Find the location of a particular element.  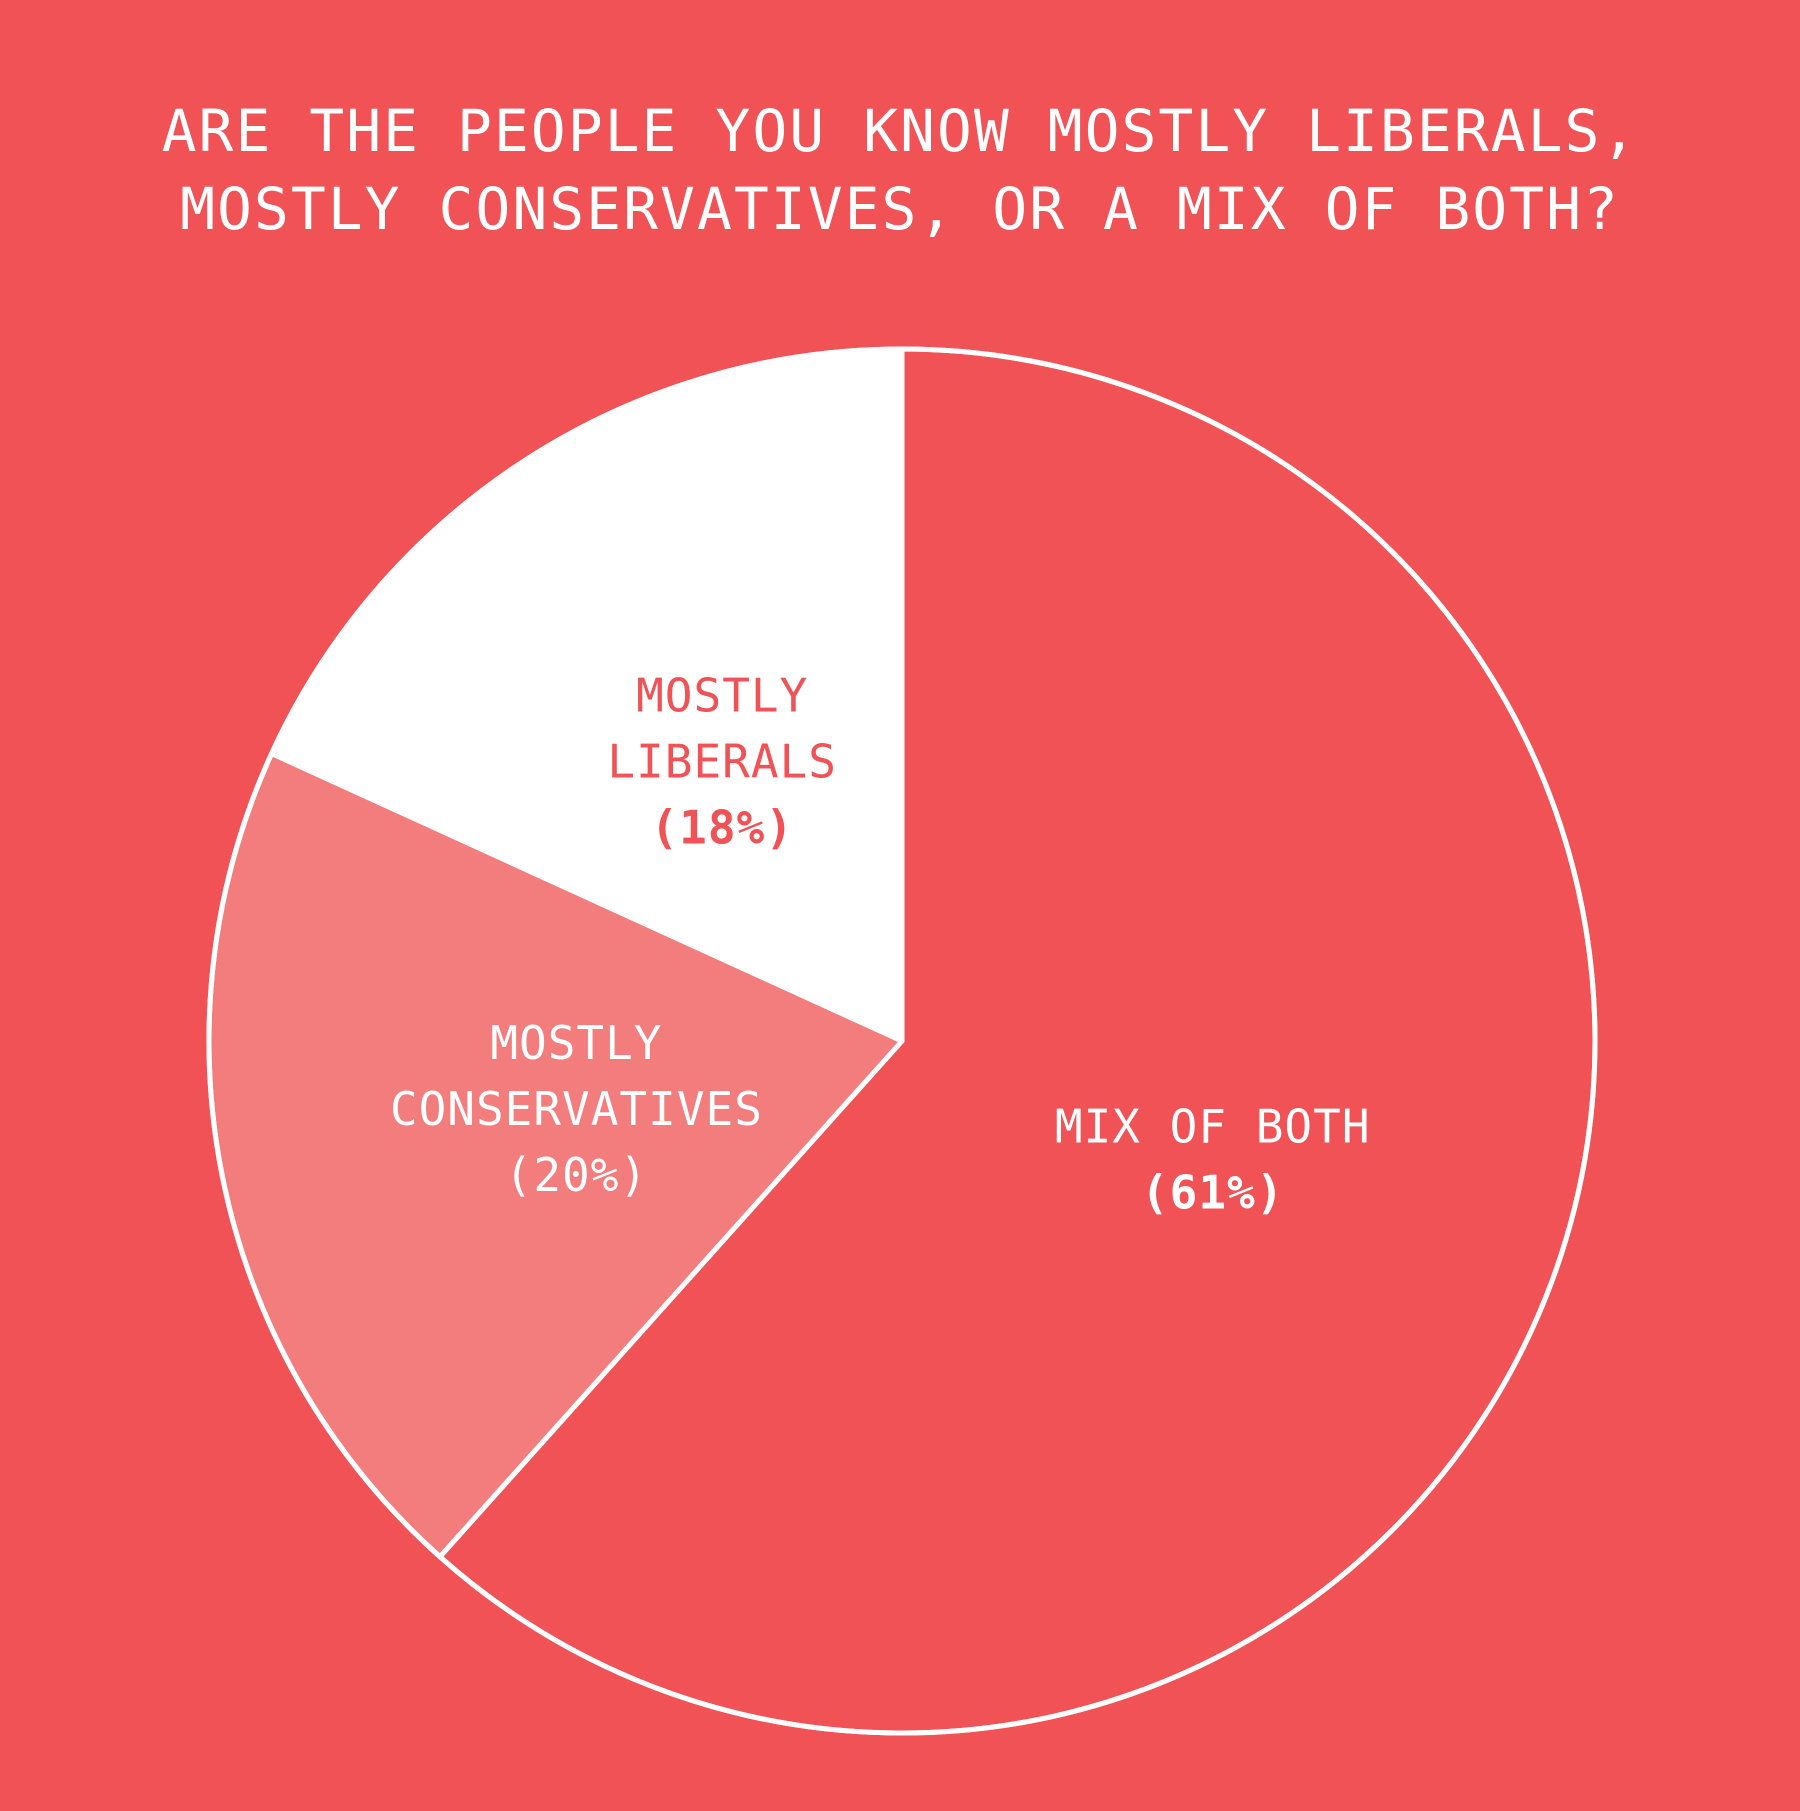

slice-label-line-mostly-conservatives: MOSTLY is located at coordinates (576, 1043).